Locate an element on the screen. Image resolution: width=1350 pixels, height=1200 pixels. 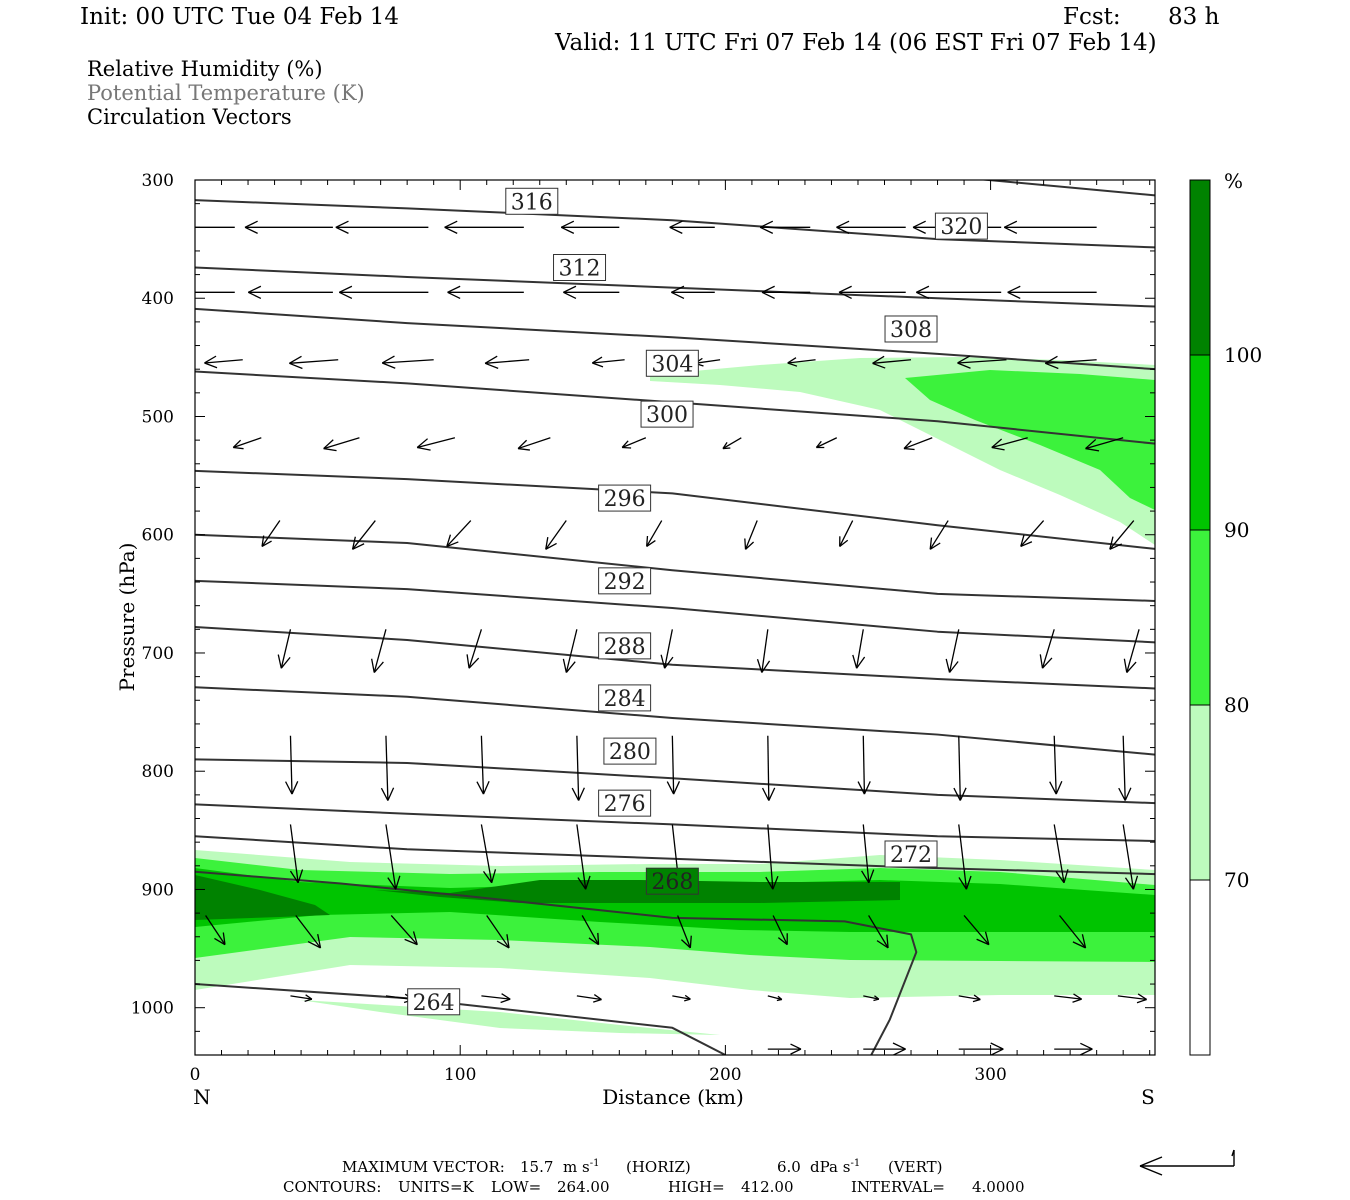
reference-vector-icon is located at coordinates (1187, 1162).